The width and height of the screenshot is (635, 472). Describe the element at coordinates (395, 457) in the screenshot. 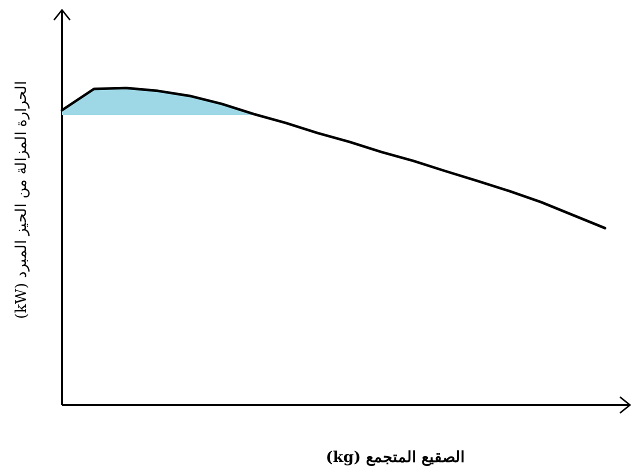

I see `x-axis-title: الصقيع المتجمع (kg)` at that location.